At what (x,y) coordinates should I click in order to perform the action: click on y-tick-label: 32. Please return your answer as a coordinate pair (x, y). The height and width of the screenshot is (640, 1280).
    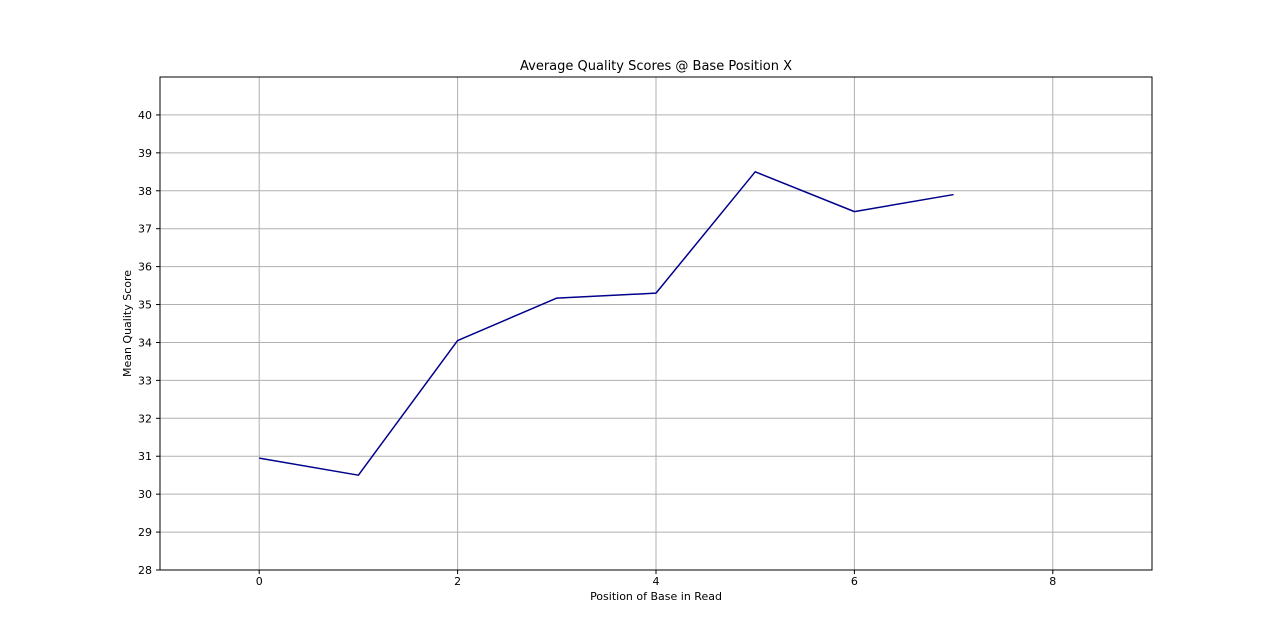
    Looking at the image, I should click on (145, 418).